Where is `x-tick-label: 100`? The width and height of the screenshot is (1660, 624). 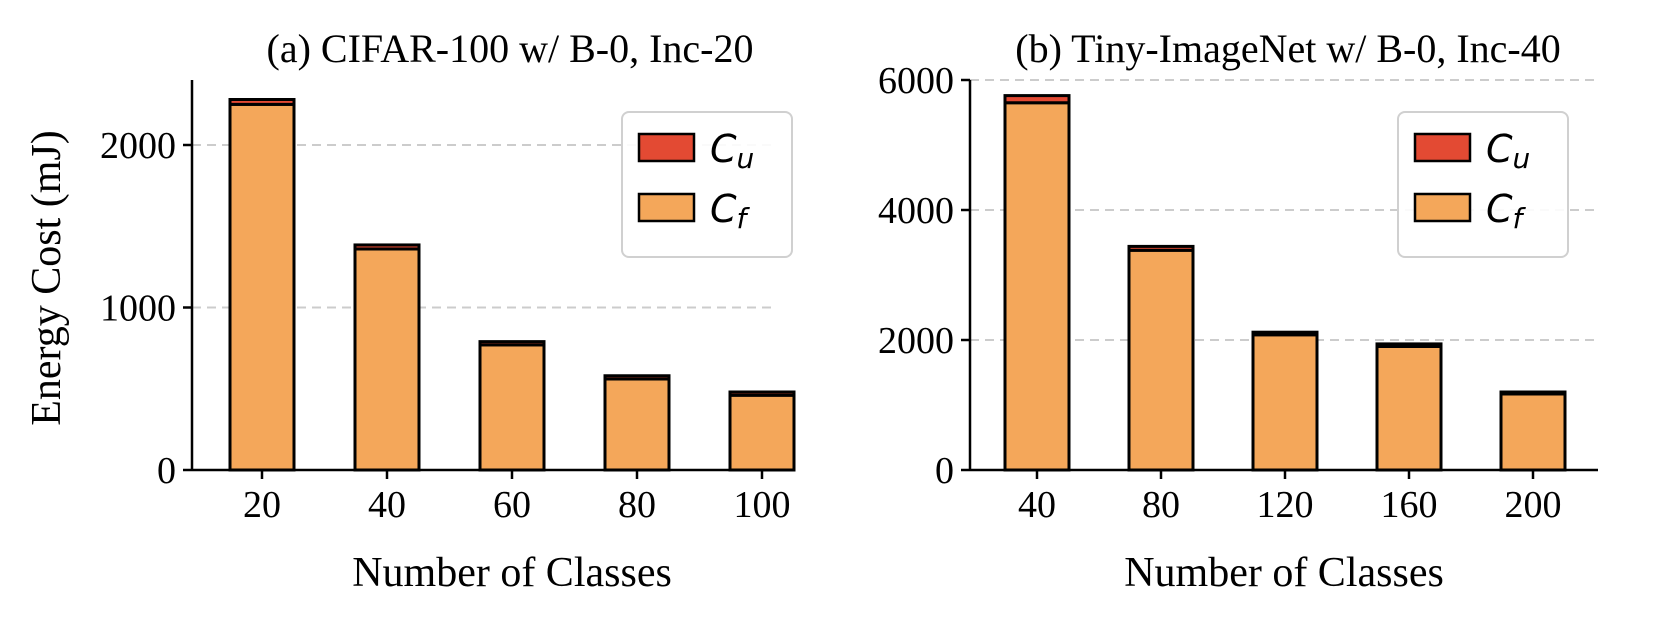
x-tick-label: 100 is located at coordinates (762, 505).